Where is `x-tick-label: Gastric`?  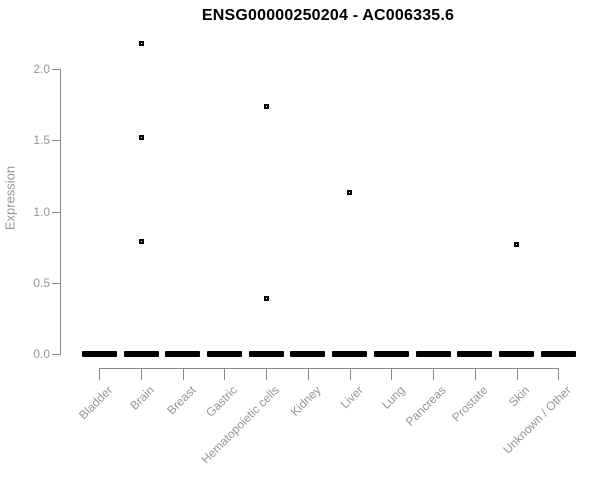 x-tick-label: Gastric is located at coordinates (222, 401).